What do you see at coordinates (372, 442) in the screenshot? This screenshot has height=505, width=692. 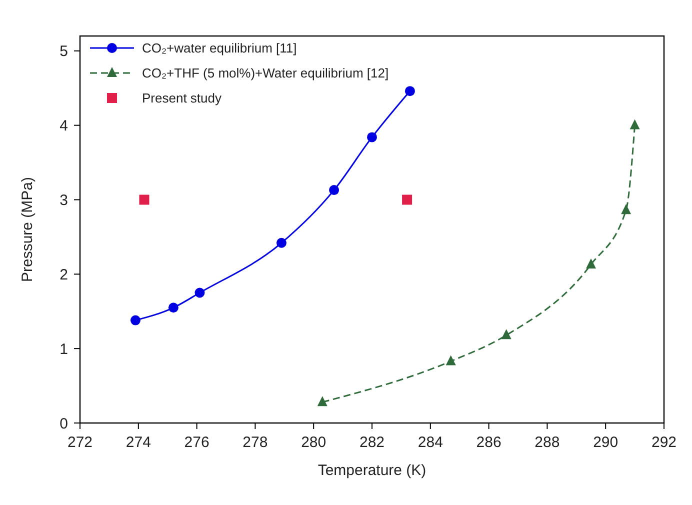 I see `x-tick-label: 282` at bounding box center [372, 442].